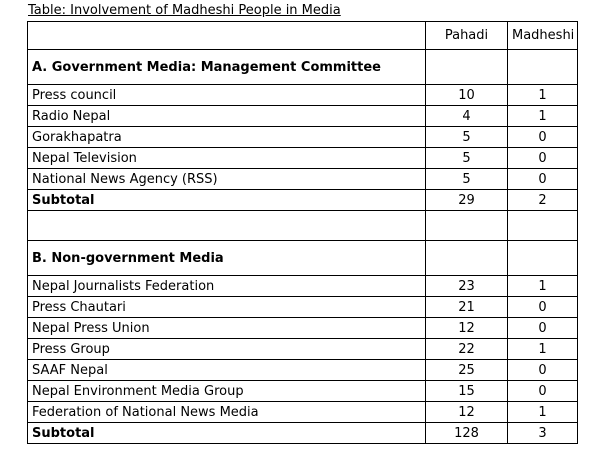 This screenshot has height=461, width=611. I want to click on row-pahadi-value: 15, so click(466, 391).